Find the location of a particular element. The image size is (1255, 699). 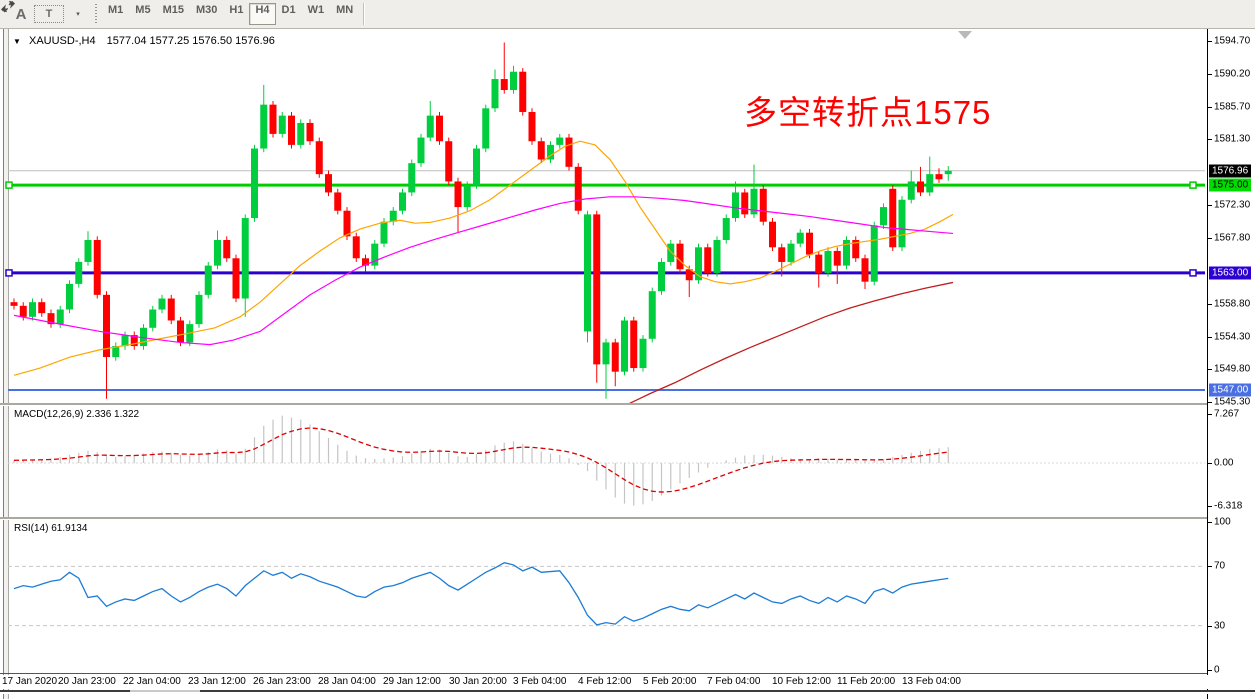

text-label-tool-button: A is located at coordinates (21, 14).